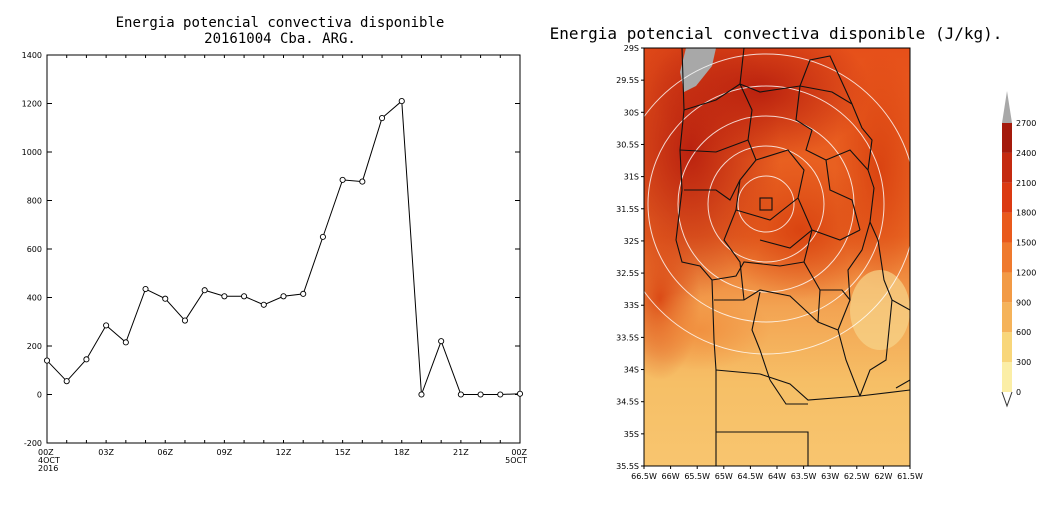  What do you see at coordinates (1026, 272) in the screenshot?
I see `colorbar-label: 1200` at bounding box center [1026, 272].